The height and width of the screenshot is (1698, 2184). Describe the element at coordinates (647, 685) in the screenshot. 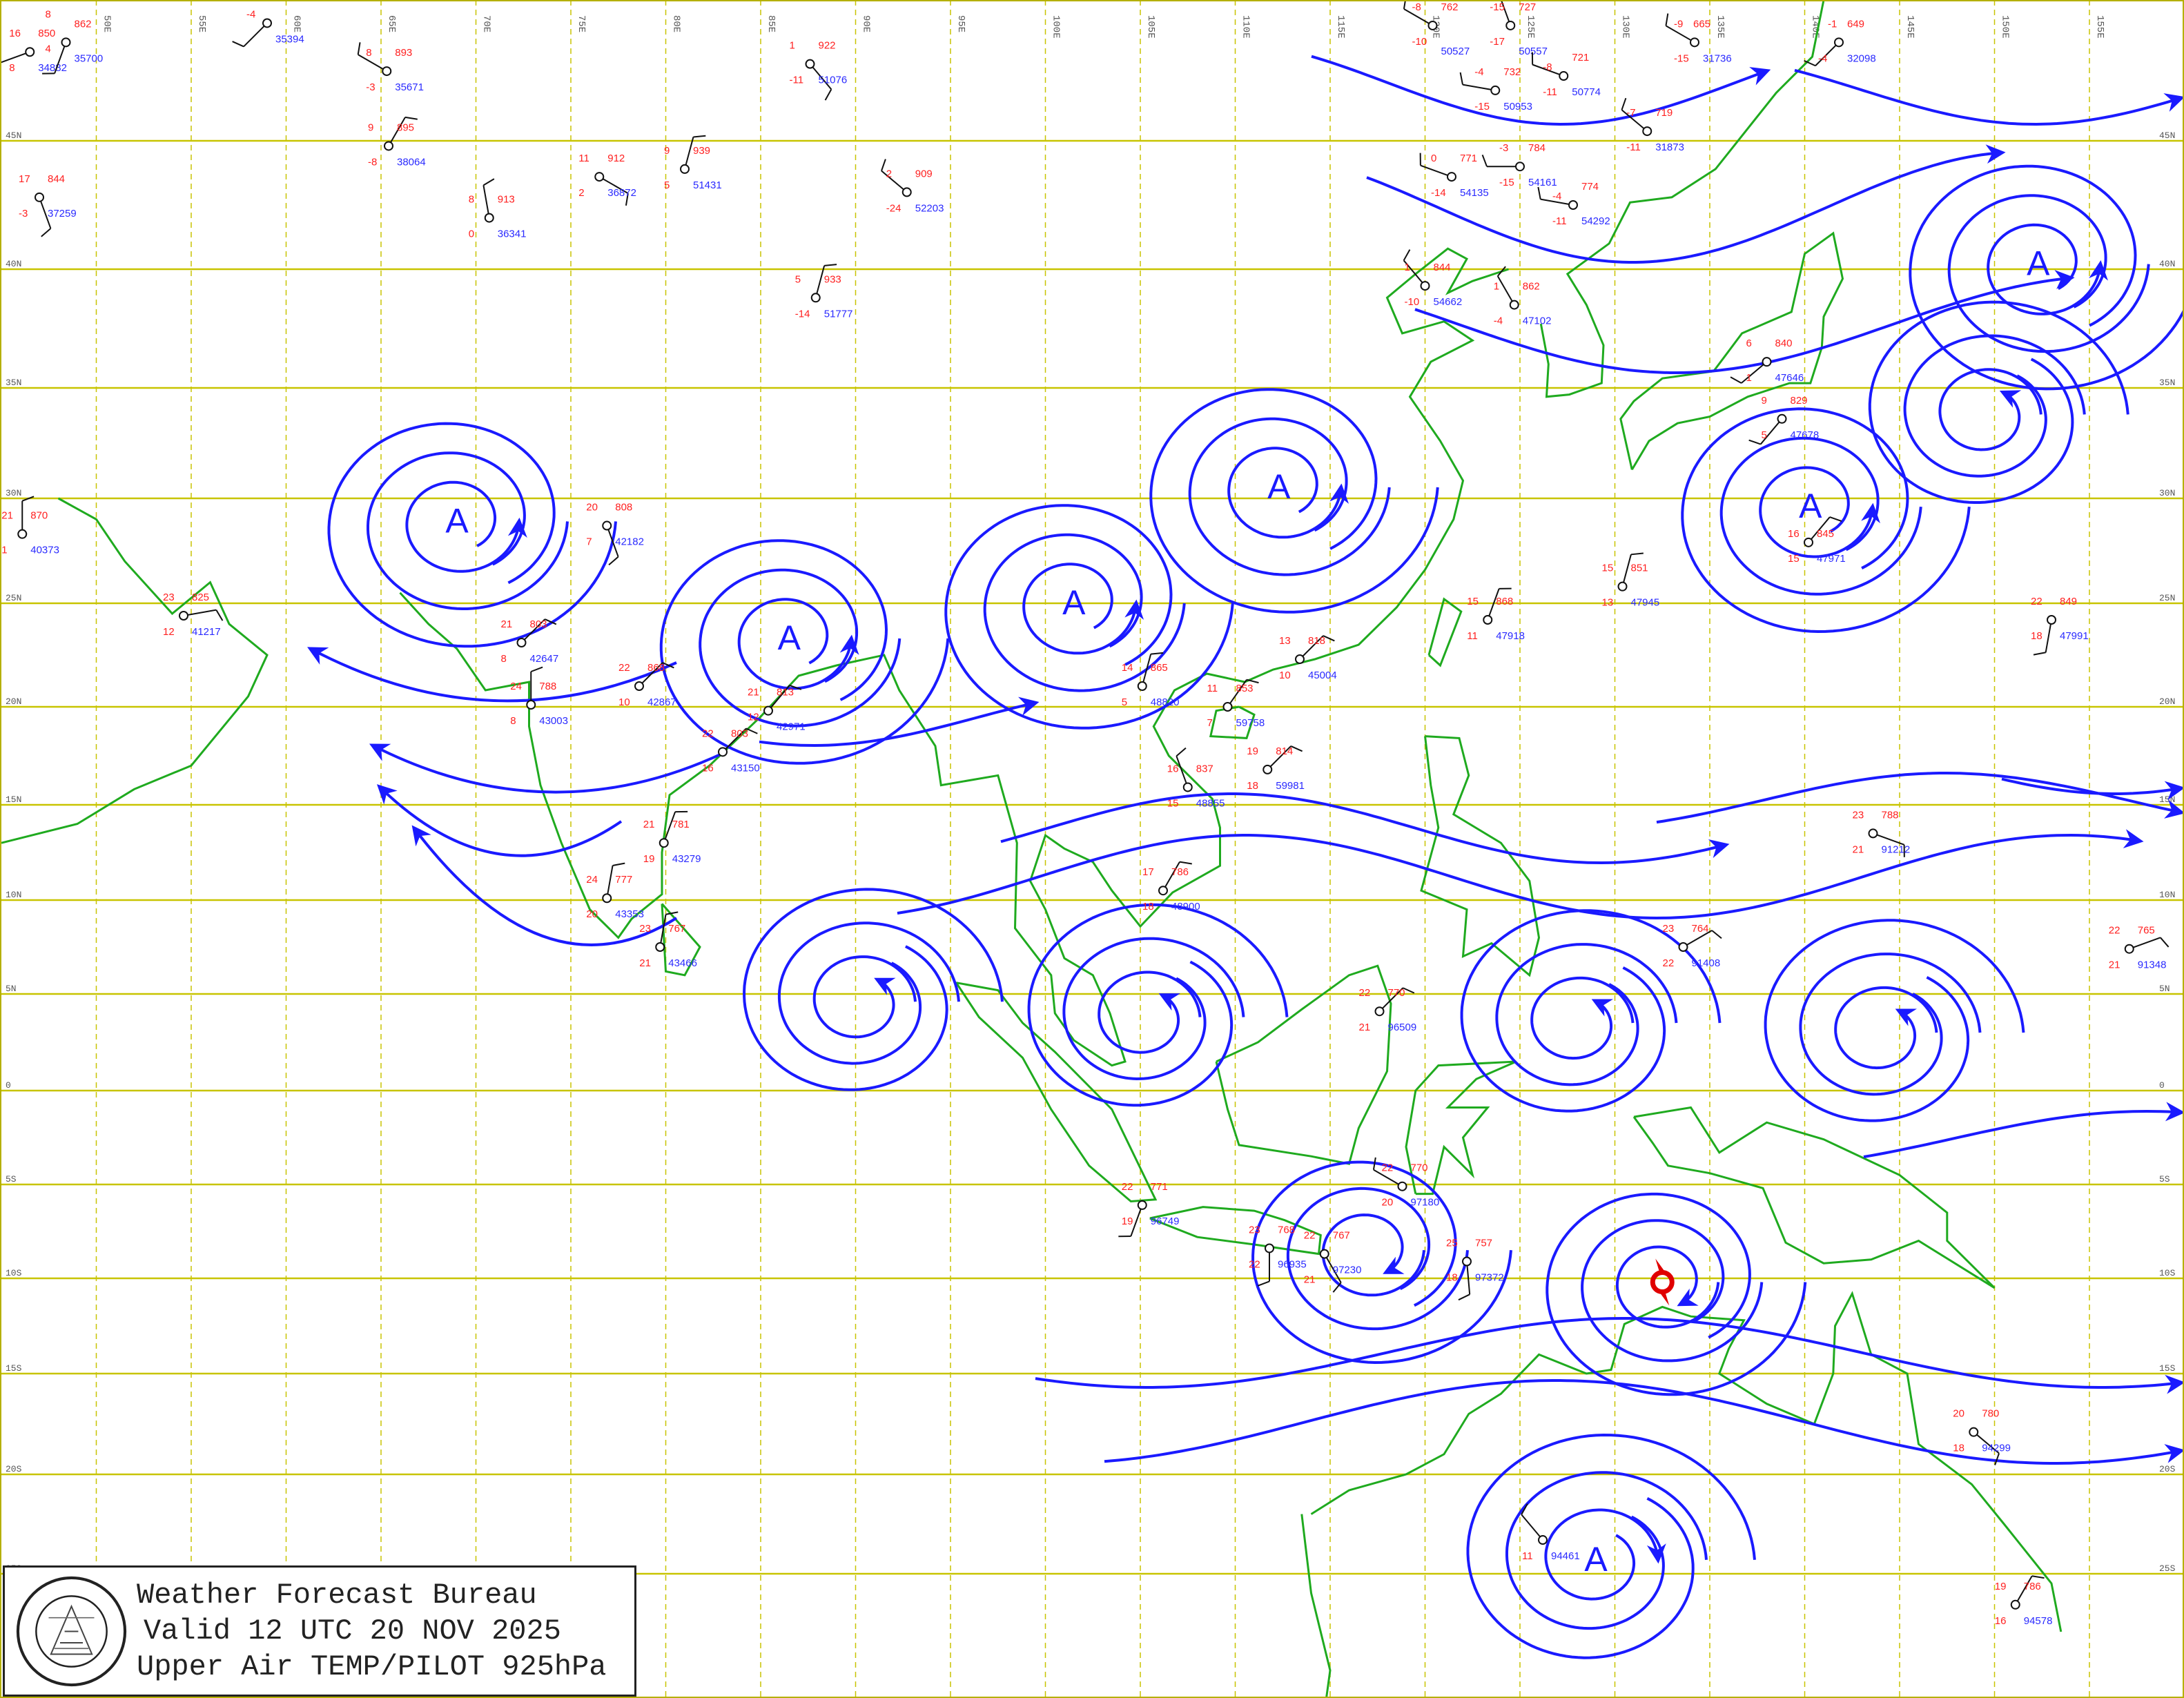

I see `station-plot: 22 868 10 42867` at that location.